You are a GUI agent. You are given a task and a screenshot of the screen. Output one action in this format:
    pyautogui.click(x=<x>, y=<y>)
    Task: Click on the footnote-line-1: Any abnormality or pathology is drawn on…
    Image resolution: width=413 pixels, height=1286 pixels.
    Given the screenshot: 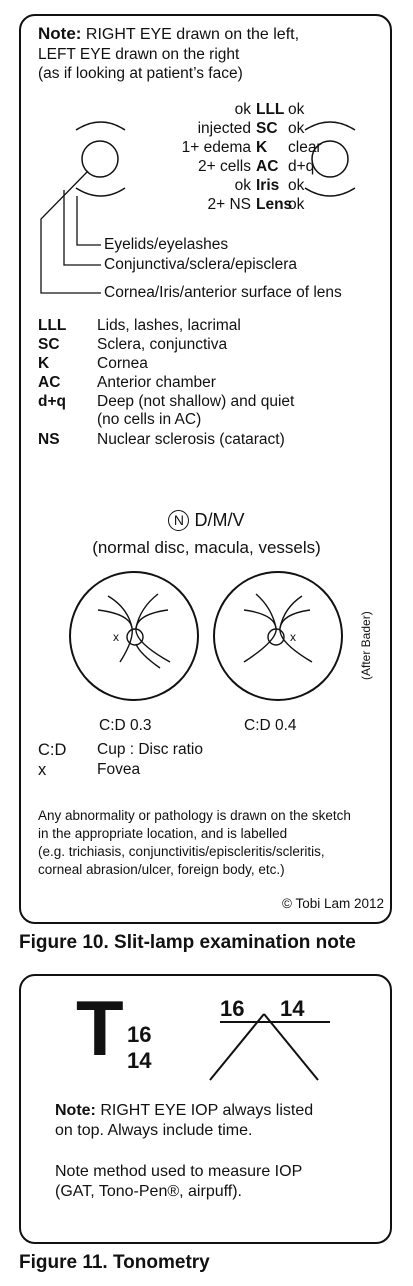 What is the action you would take?
    pyautogui.click(x=194, y=815)
    